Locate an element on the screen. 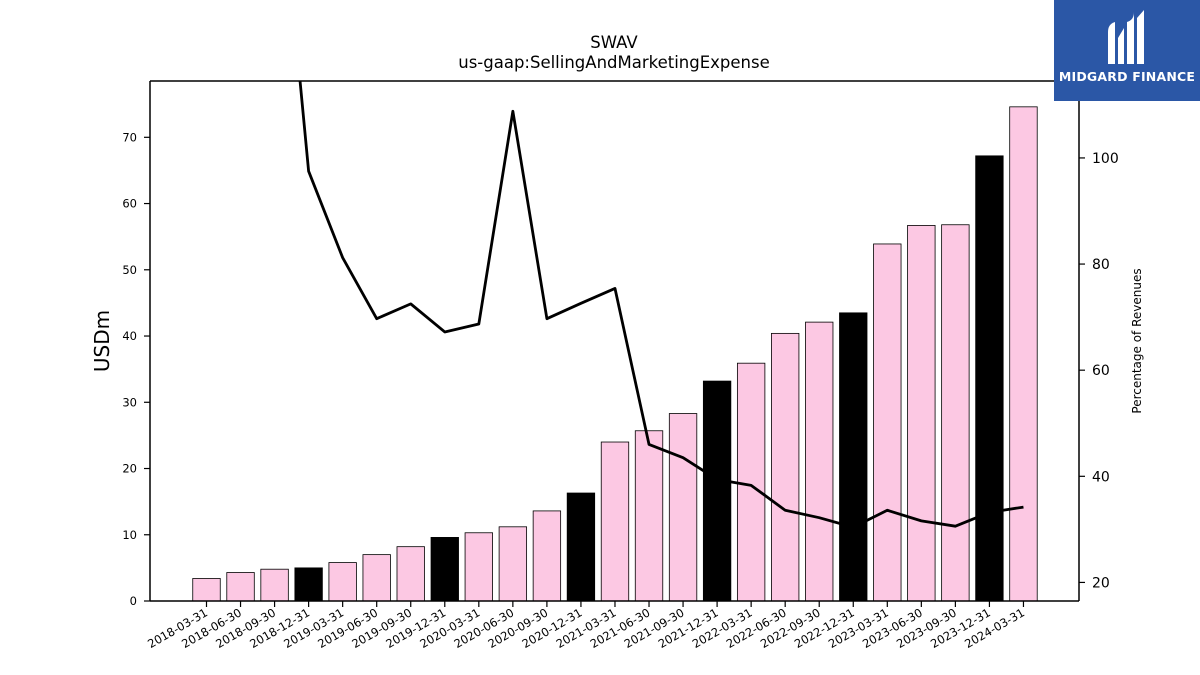 This screenshot has width=1200, height=675. y-tick-label: 30 is located at coordinates (129, 402).